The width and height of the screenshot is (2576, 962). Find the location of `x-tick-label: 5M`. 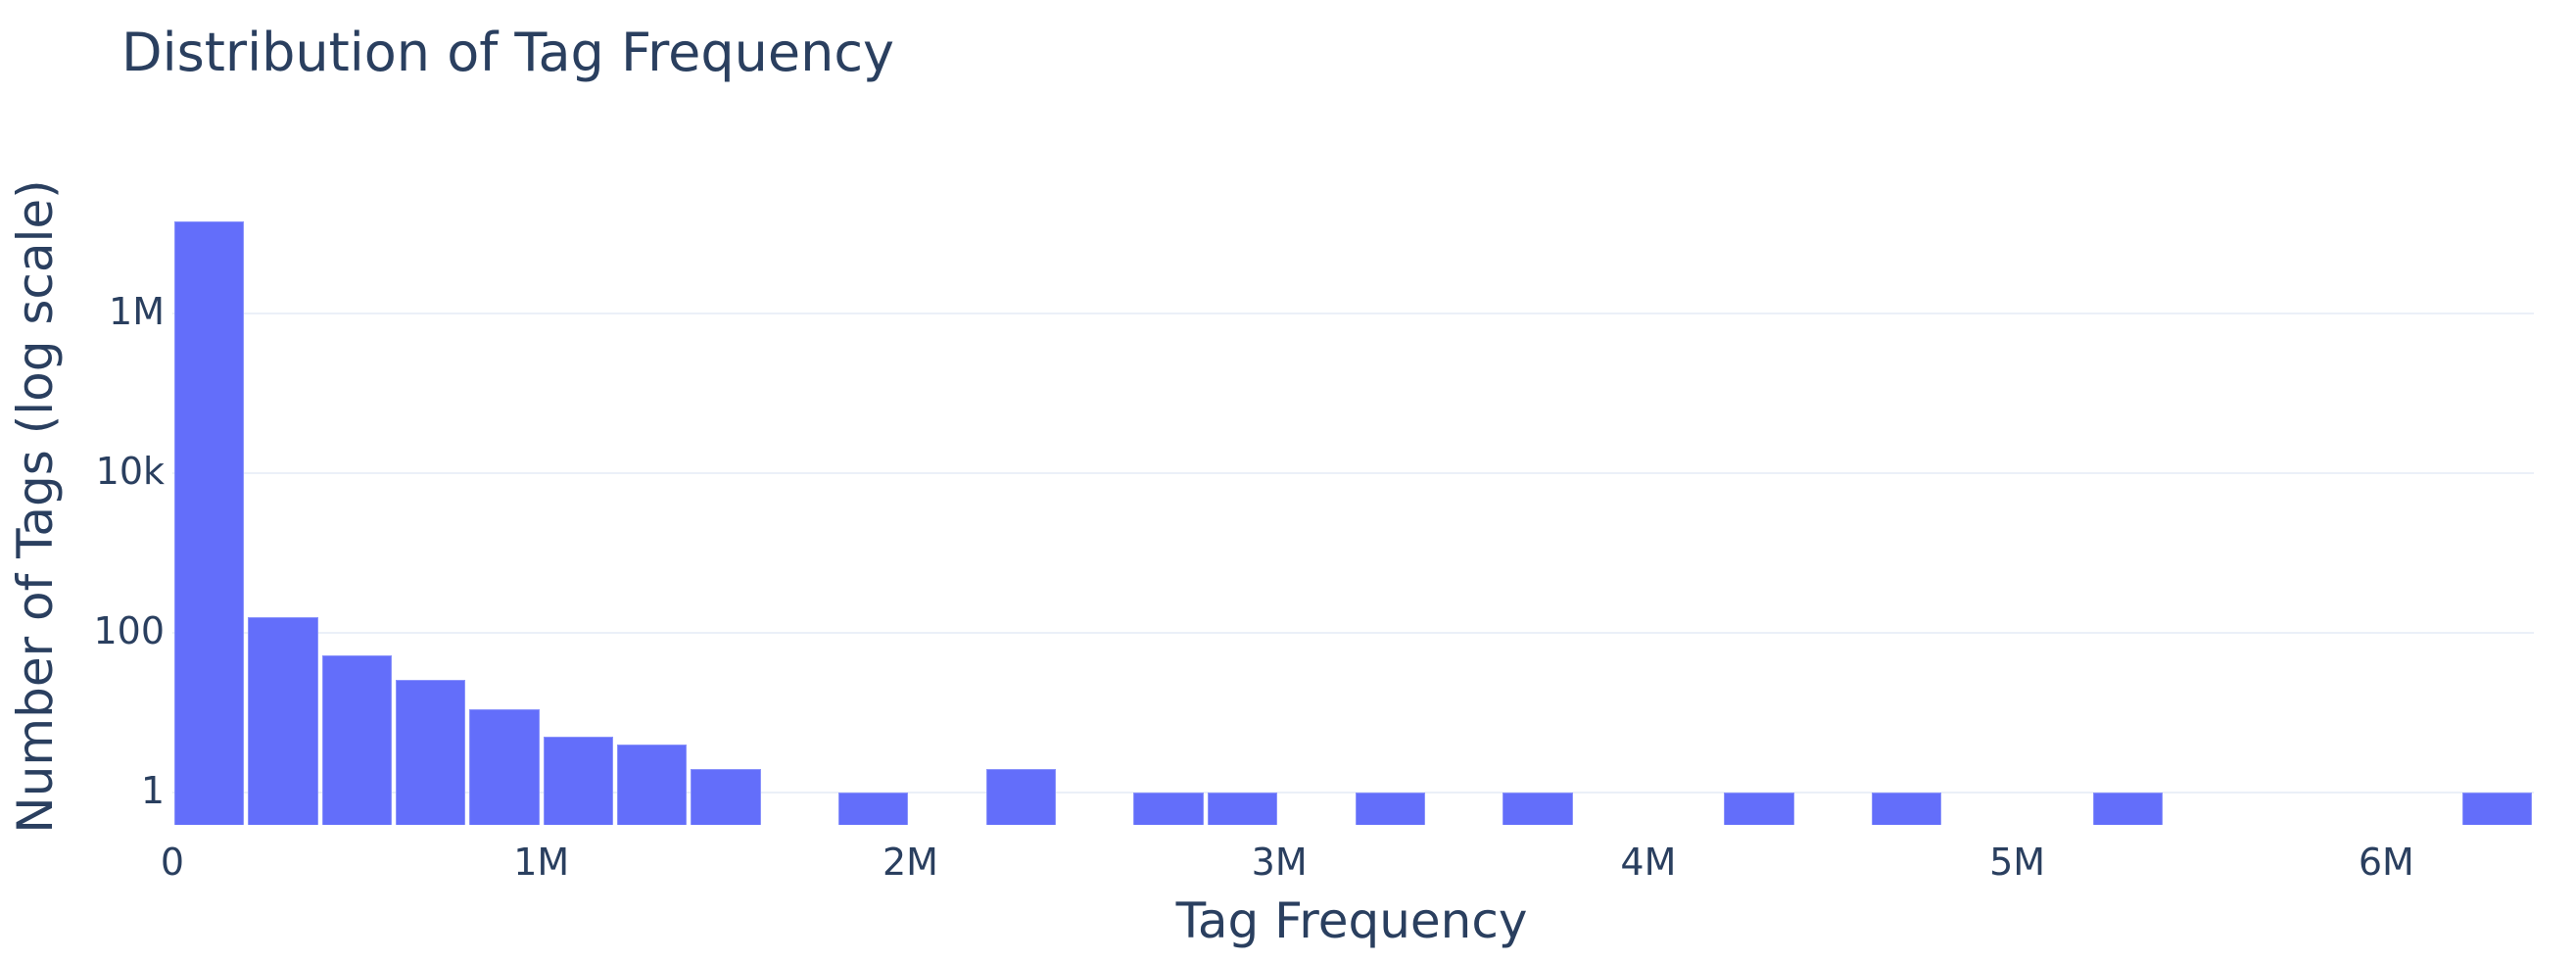

x-tick-label: 5M is located at coordinates (2017, 862).